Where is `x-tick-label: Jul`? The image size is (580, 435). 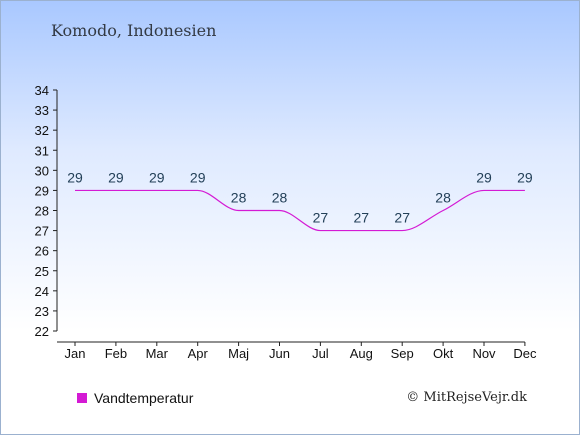
x-tick-label: Jul is located at coordinates (320, 353).